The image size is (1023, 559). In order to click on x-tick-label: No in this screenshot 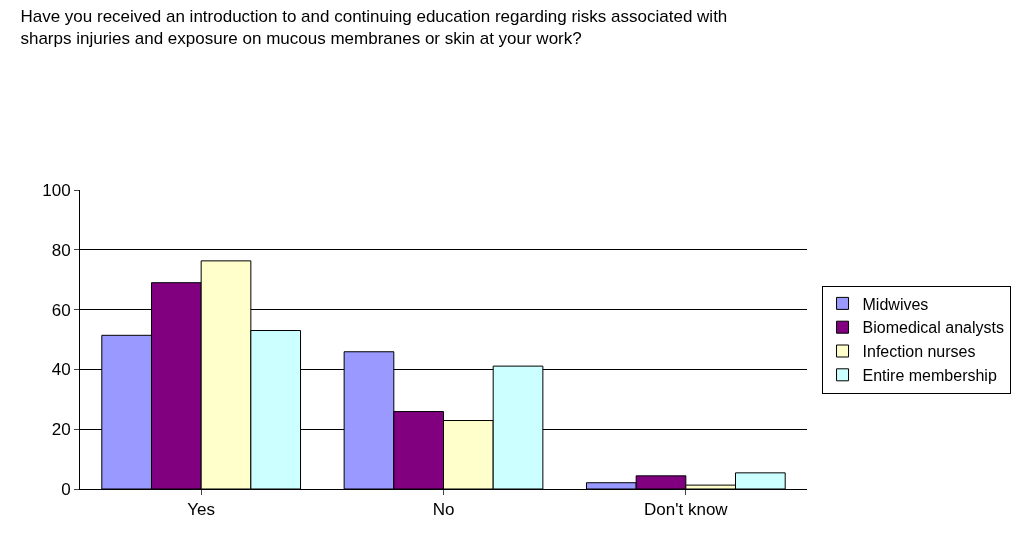, I will do `click(443, 510)`.